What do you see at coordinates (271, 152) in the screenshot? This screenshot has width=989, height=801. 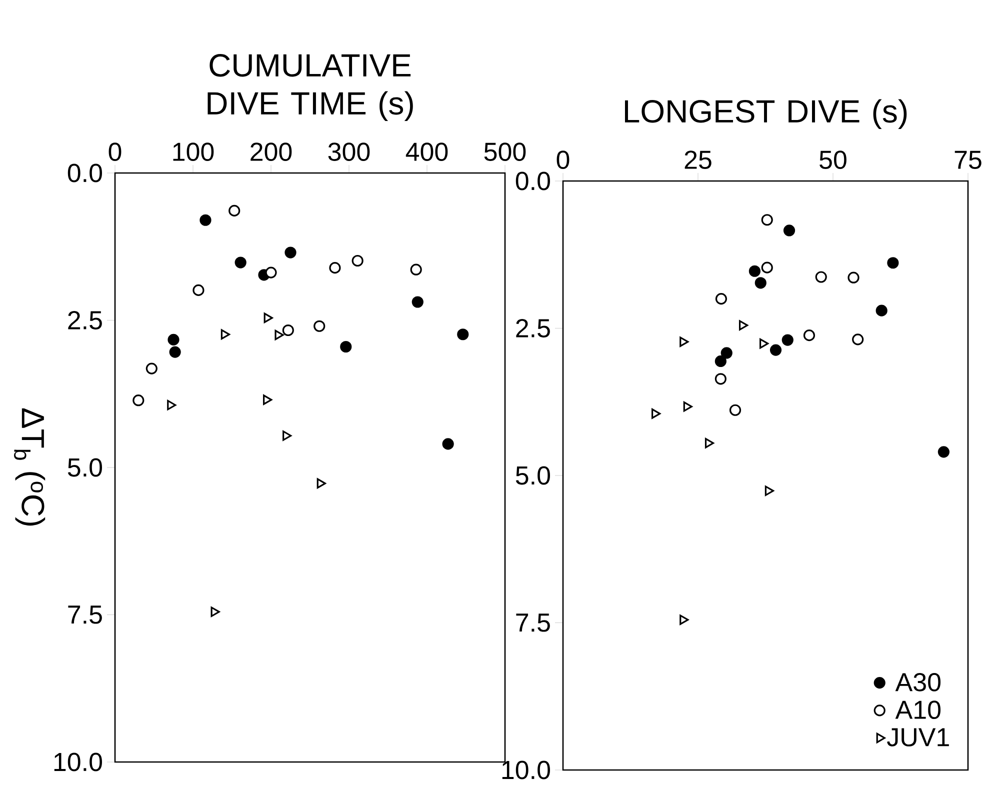 I see `x-tick-label: 200` at bounding box center [271, 152].